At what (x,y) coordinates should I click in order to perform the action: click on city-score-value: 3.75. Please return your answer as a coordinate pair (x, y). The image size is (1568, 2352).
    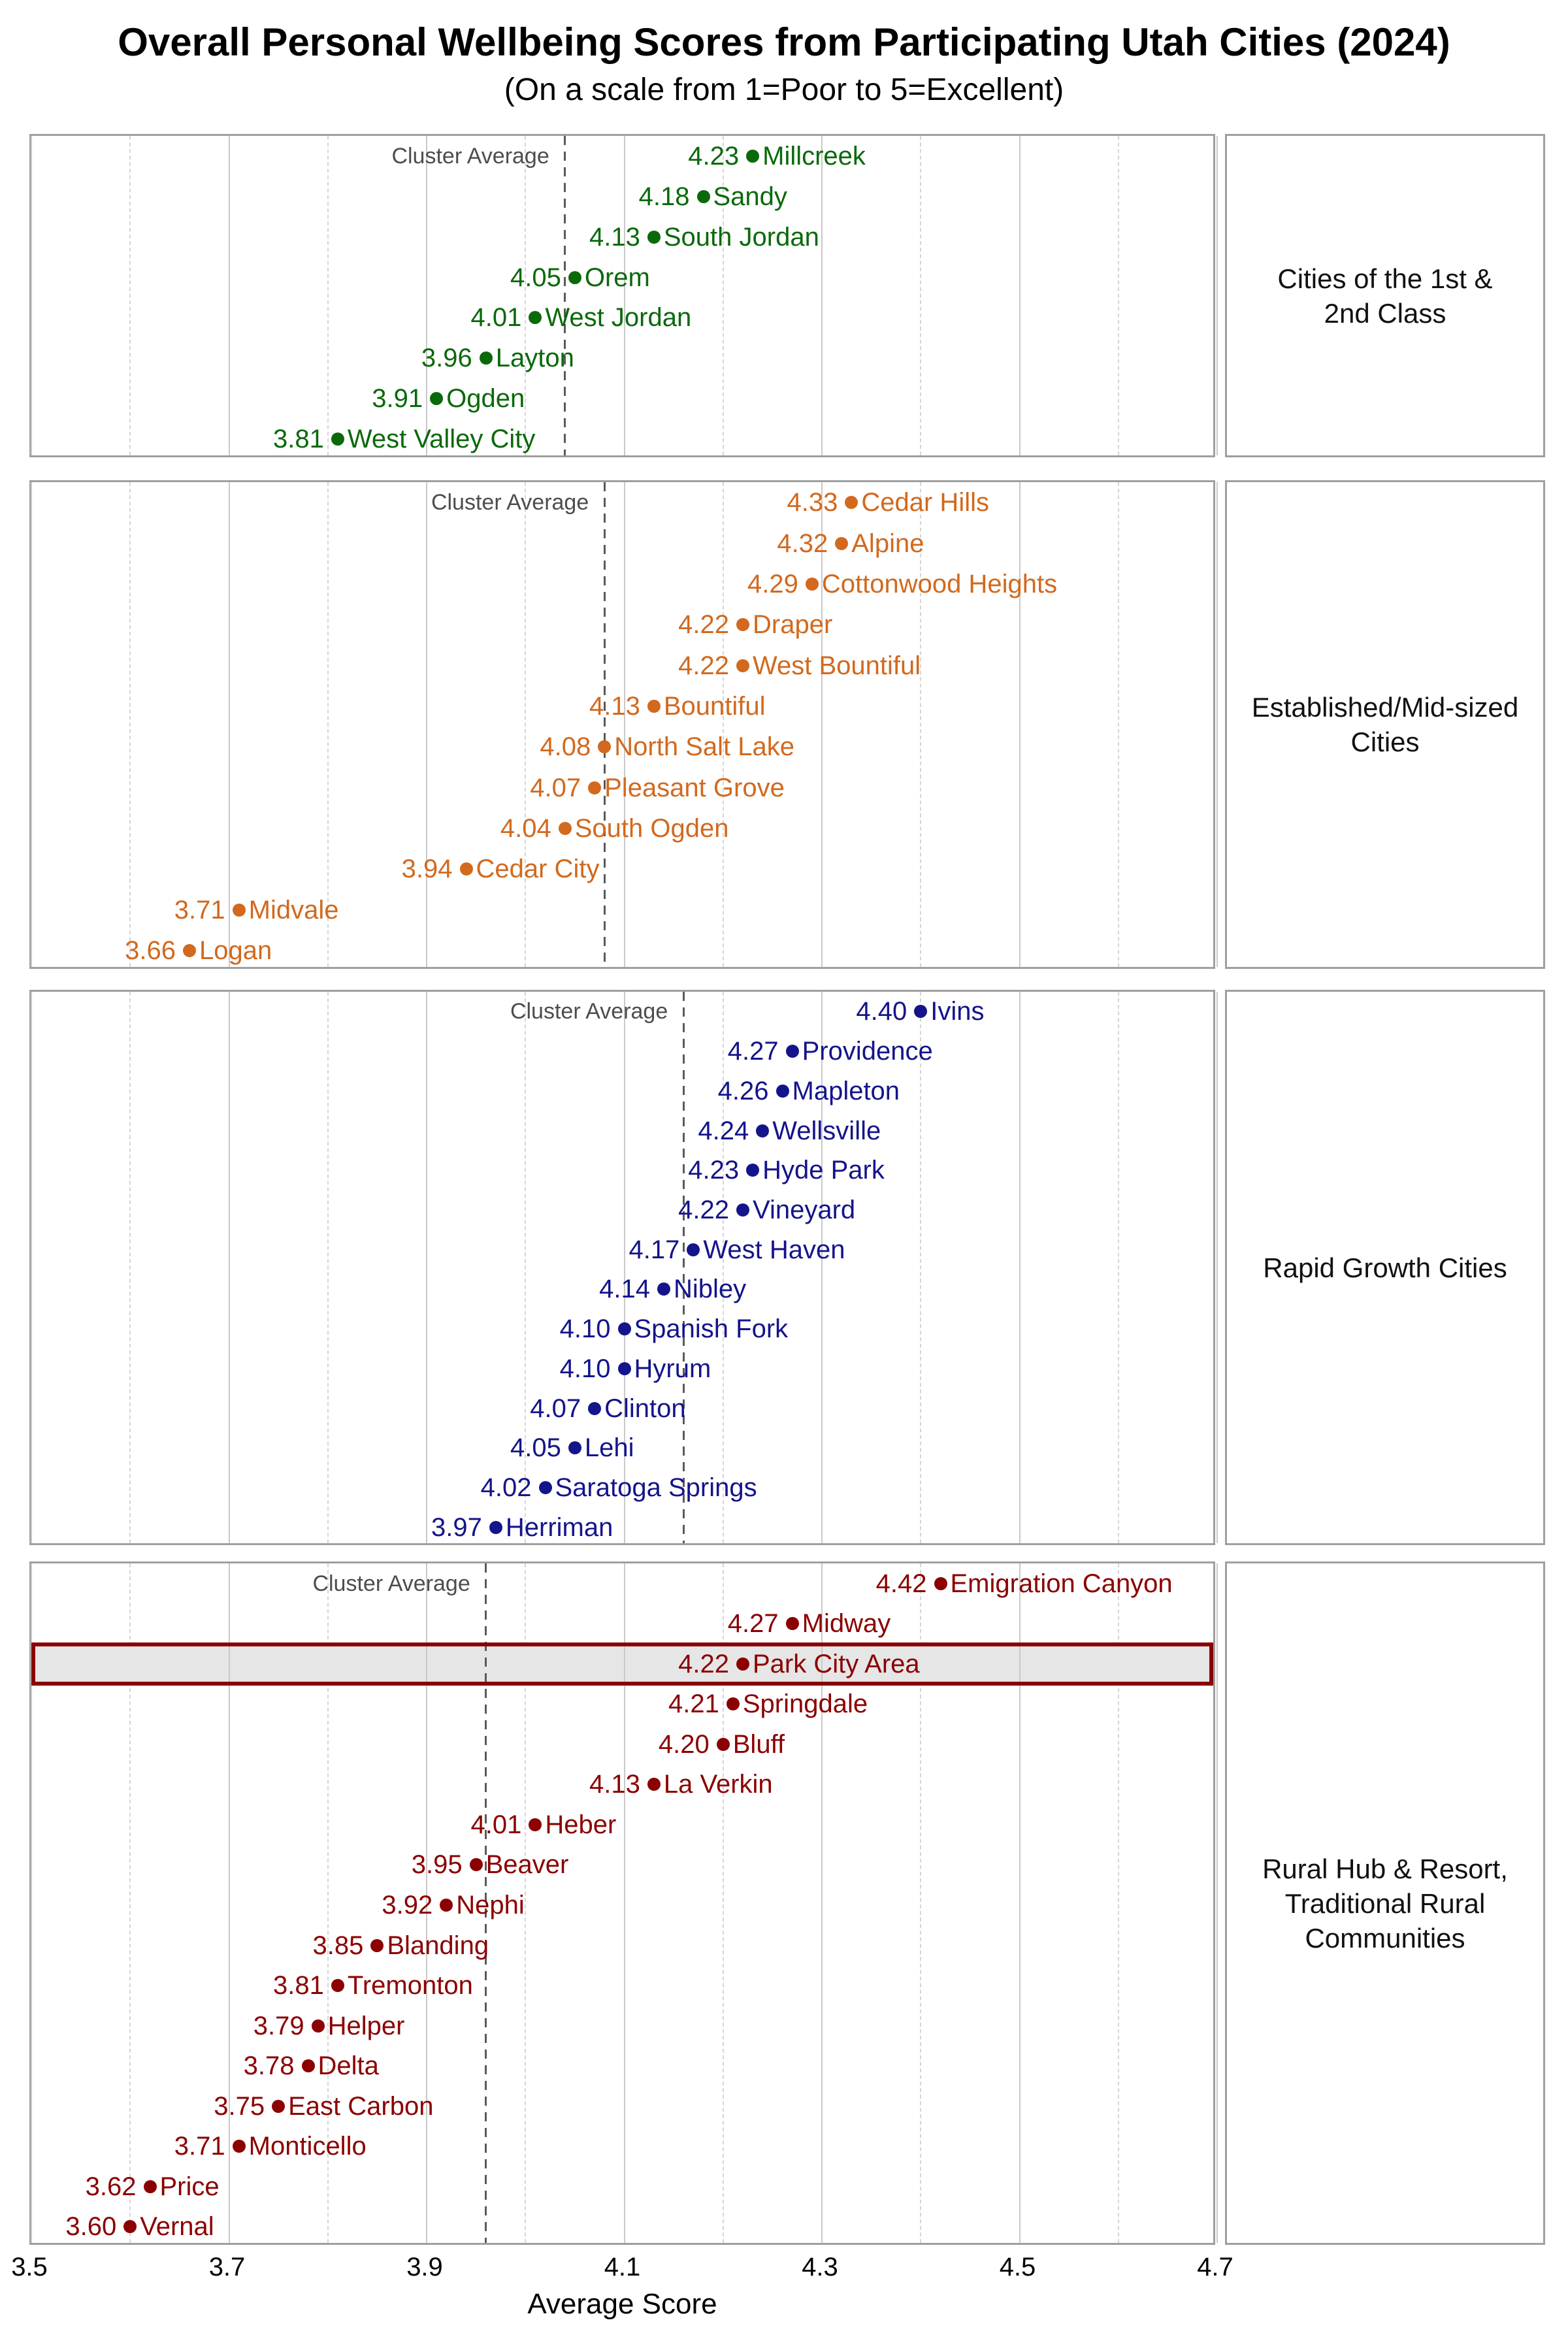
    Looking at the image, I should click on (239, 2106).